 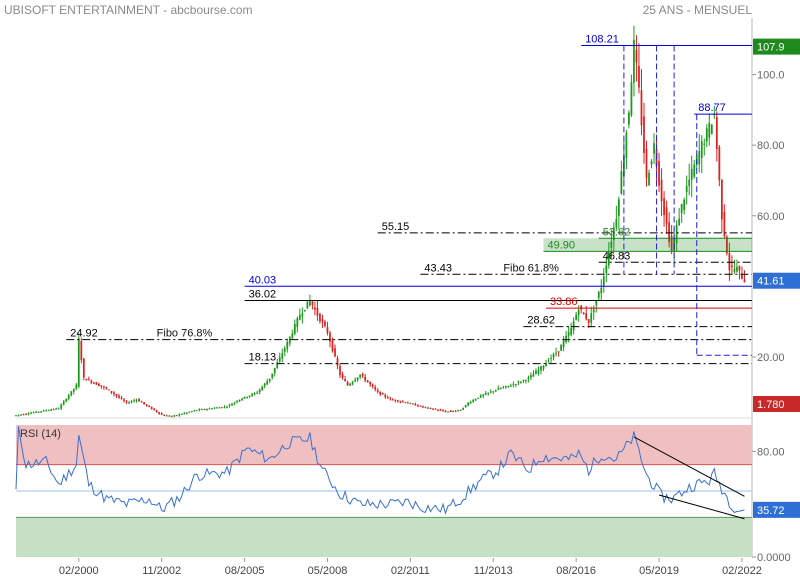 What do you see at coordinates (617, 256) in the screenshot?
I see `level-label: 46.83` at bounding box center [617, 256].